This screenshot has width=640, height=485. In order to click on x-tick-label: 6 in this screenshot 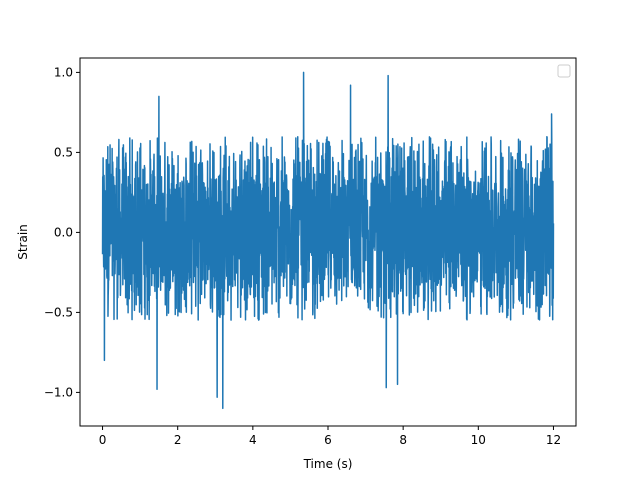, I will do `click(328, 440)`.